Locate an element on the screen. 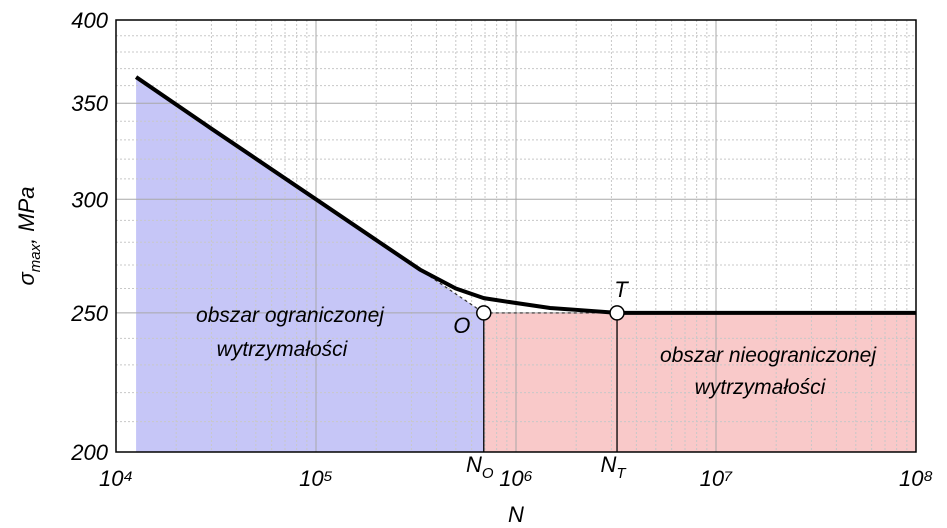 This screenshot has height=528, width=947. n-label: NT is located at coordinates (613, 467).